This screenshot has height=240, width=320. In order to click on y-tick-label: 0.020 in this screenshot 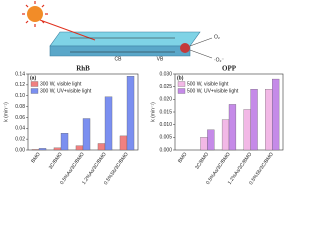, I will do `click(165, 100)`.